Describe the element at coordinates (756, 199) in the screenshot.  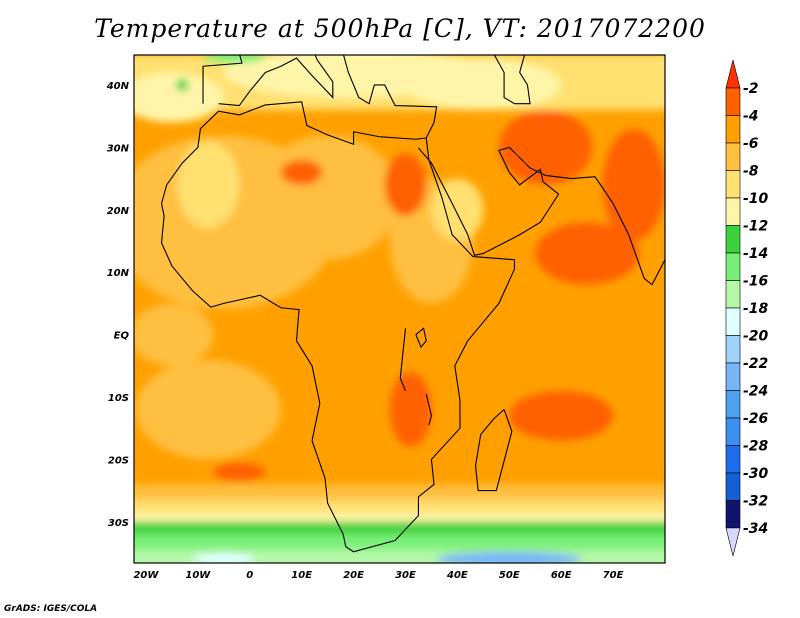
I see `colorbar-label: -10` at that location.